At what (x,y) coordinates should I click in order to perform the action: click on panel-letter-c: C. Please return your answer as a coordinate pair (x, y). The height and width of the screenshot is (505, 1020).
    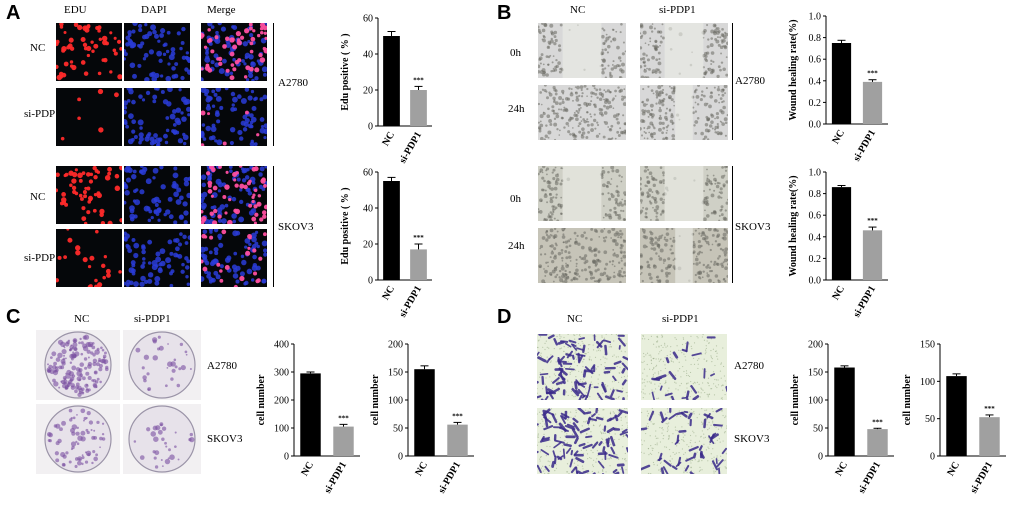
    Looking at the image, I should click on (13, 317).